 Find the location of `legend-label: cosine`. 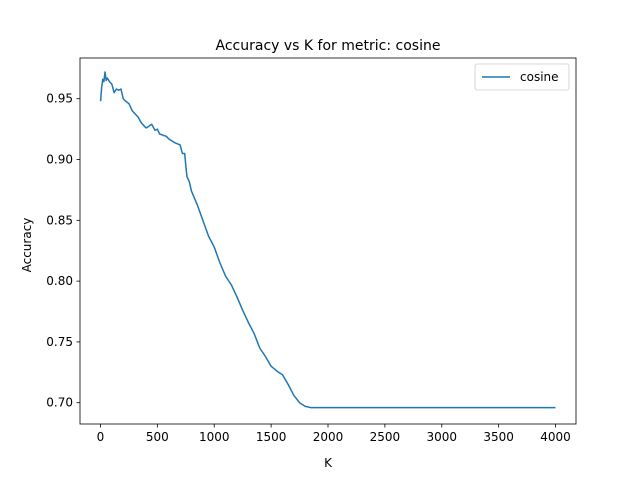

legend-label: cosine is located at coordinates (539, 77).